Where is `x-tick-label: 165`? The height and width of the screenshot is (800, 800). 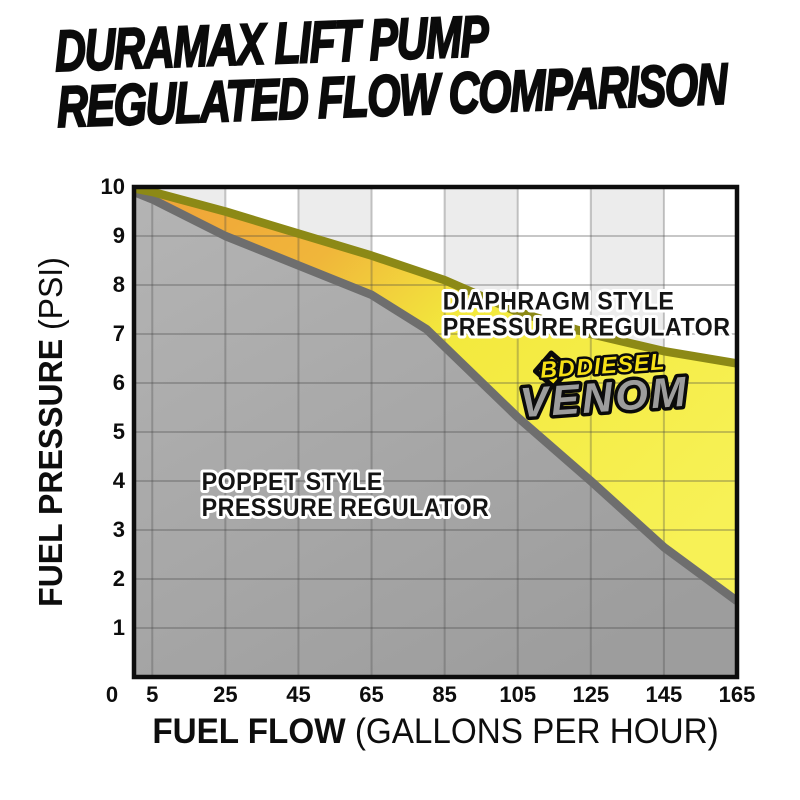
x-tick-label: 165 is located at coordinates (737, 694).